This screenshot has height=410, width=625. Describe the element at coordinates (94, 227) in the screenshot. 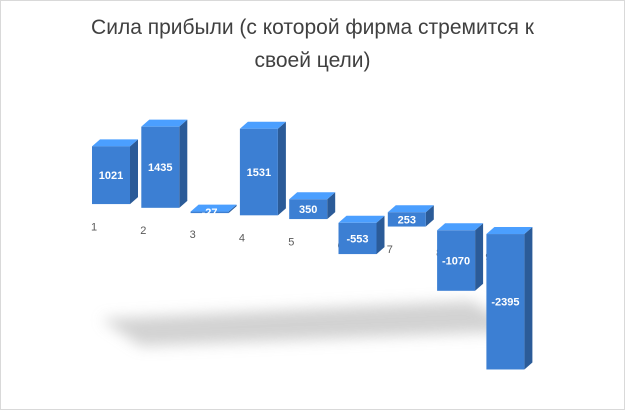

I see `x-tick-label: 1` at that location.